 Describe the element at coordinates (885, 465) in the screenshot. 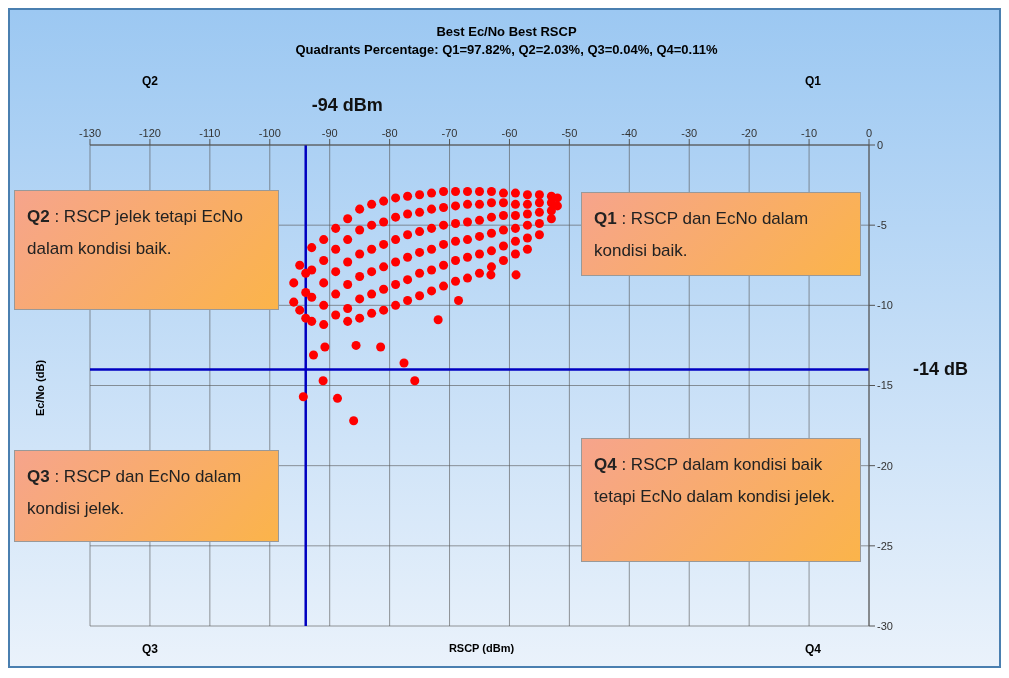

I see `y-tick-label: -20` at that location.